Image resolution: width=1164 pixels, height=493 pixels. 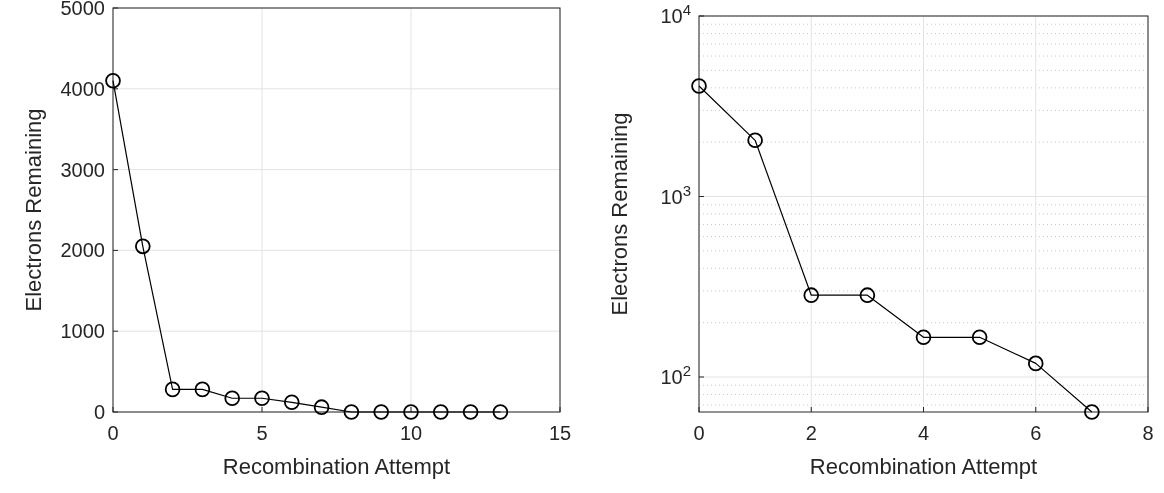 What do you see at coordinates (1148, 433) in the screenshot?
I see `x-tick-label: 8` at bounding box center [1148, 433].